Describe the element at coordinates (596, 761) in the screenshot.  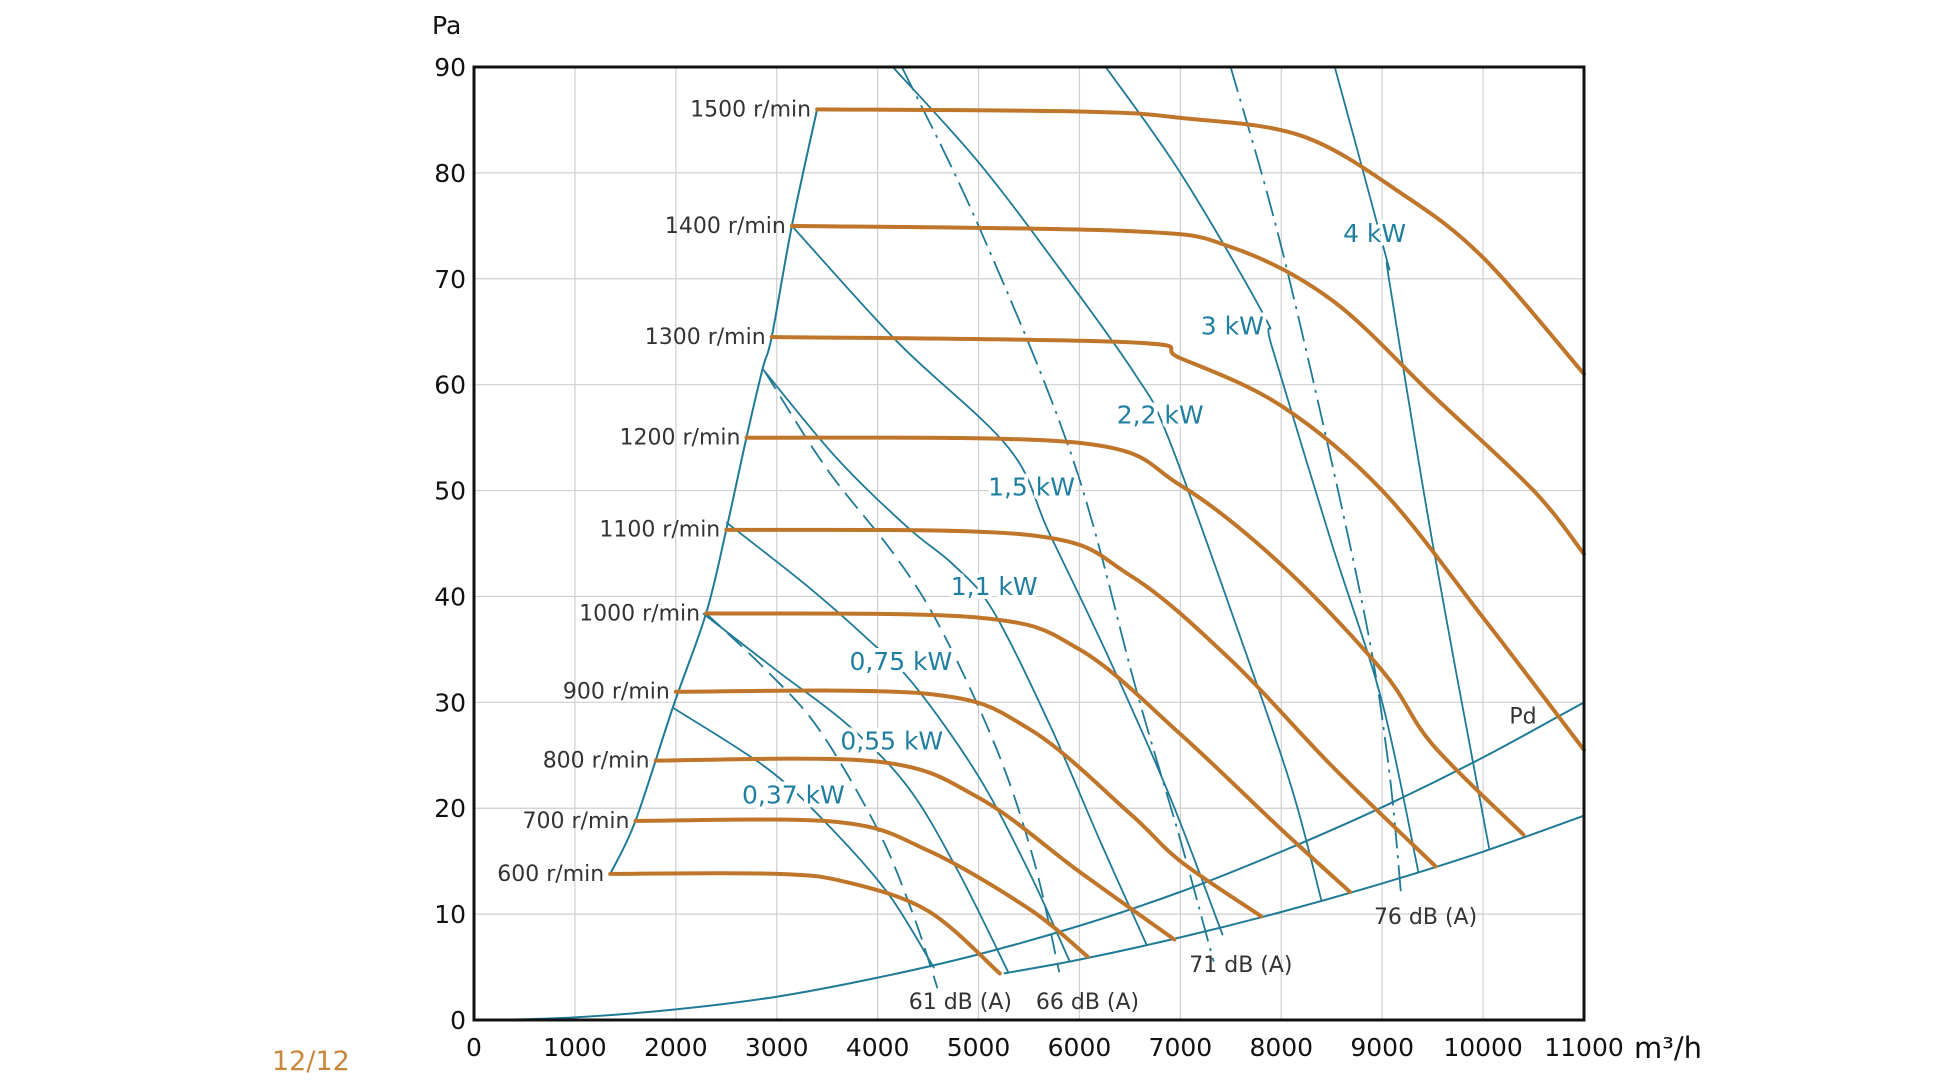
I see `speed-curve-label: 800 r/min` at that location.